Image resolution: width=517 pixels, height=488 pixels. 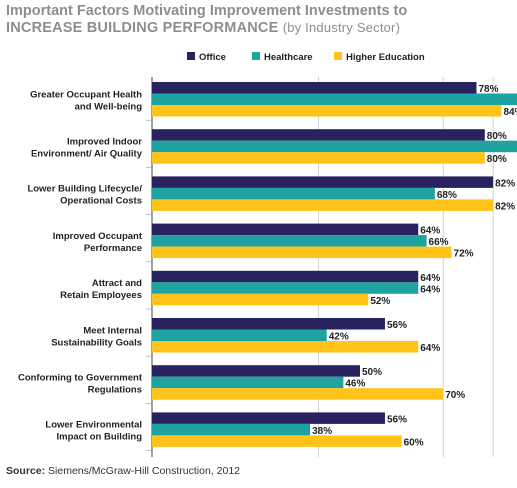 I want to click on legend-swatch-office, so click(x=191, y=56).